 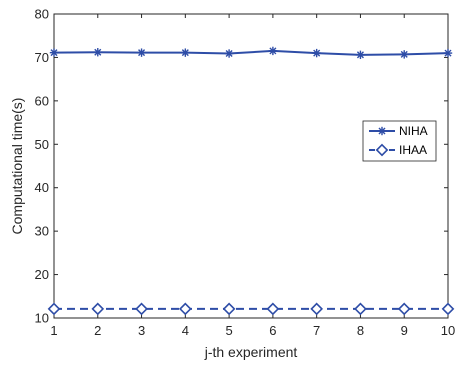 What do you see at coordinates (42, 14) in the screenshot?
I see `y-tick-label: 80` at bounding box center [42, 14].